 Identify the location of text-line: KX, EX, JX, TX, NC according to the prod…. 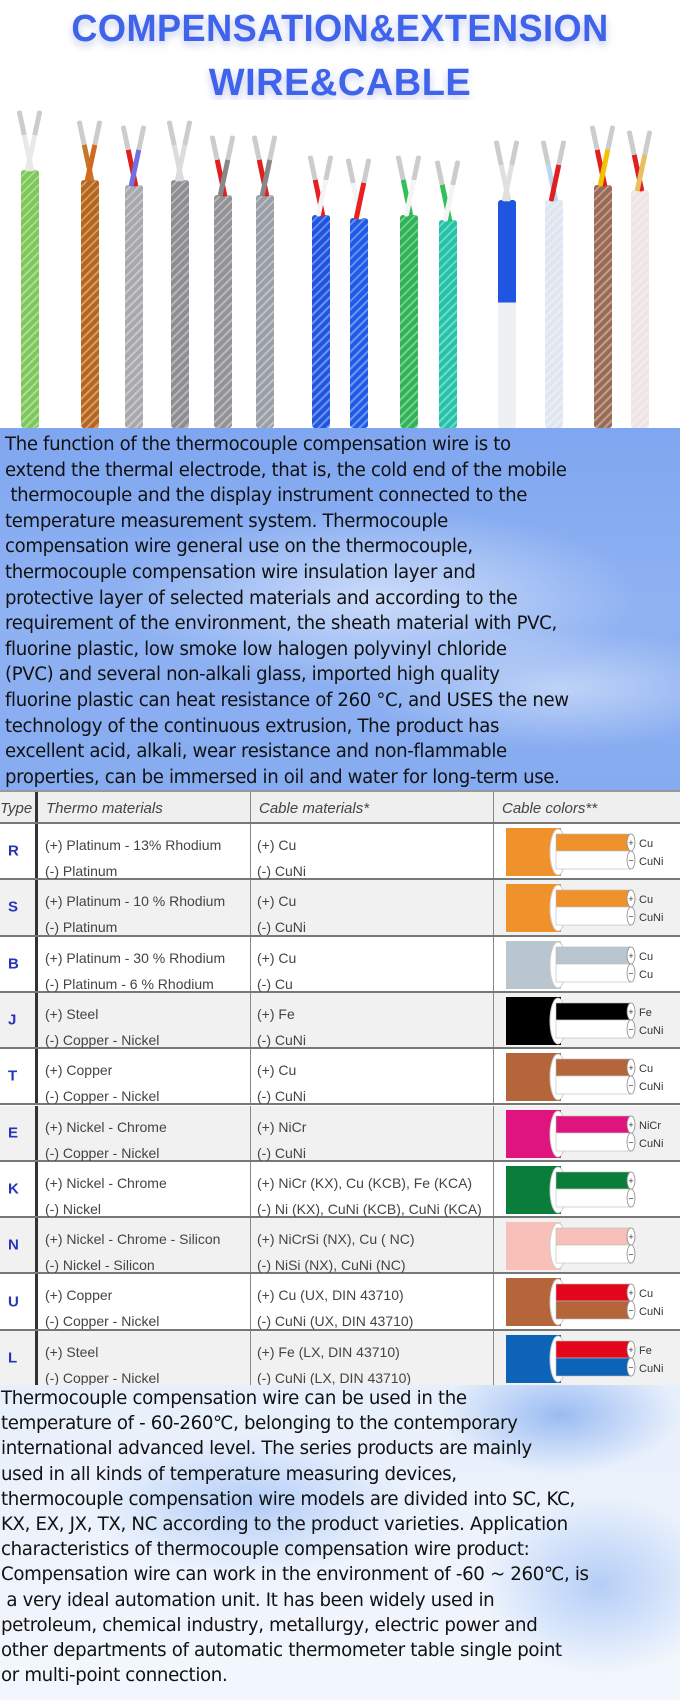
(284, 1525).